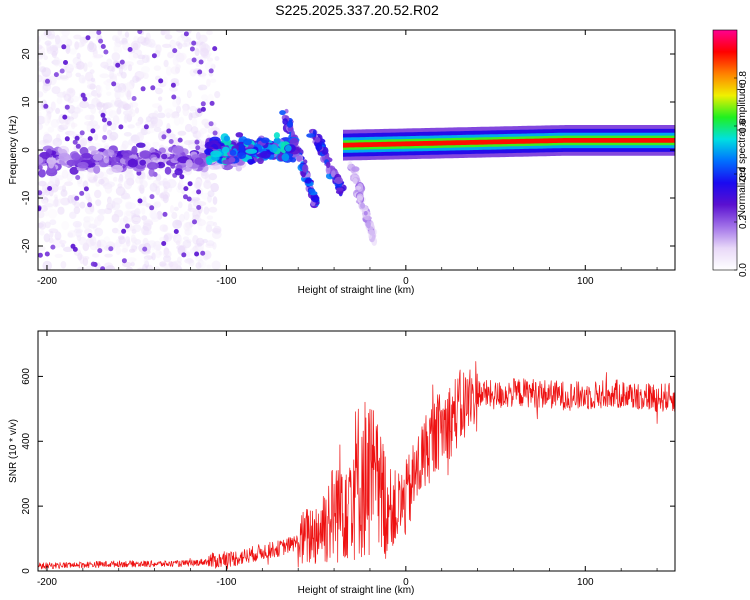  What do you see at coordinates (743, 174) in the screenshot?
I see `colorbar-tick-label: 0.4` at bounding box center [743, 174].